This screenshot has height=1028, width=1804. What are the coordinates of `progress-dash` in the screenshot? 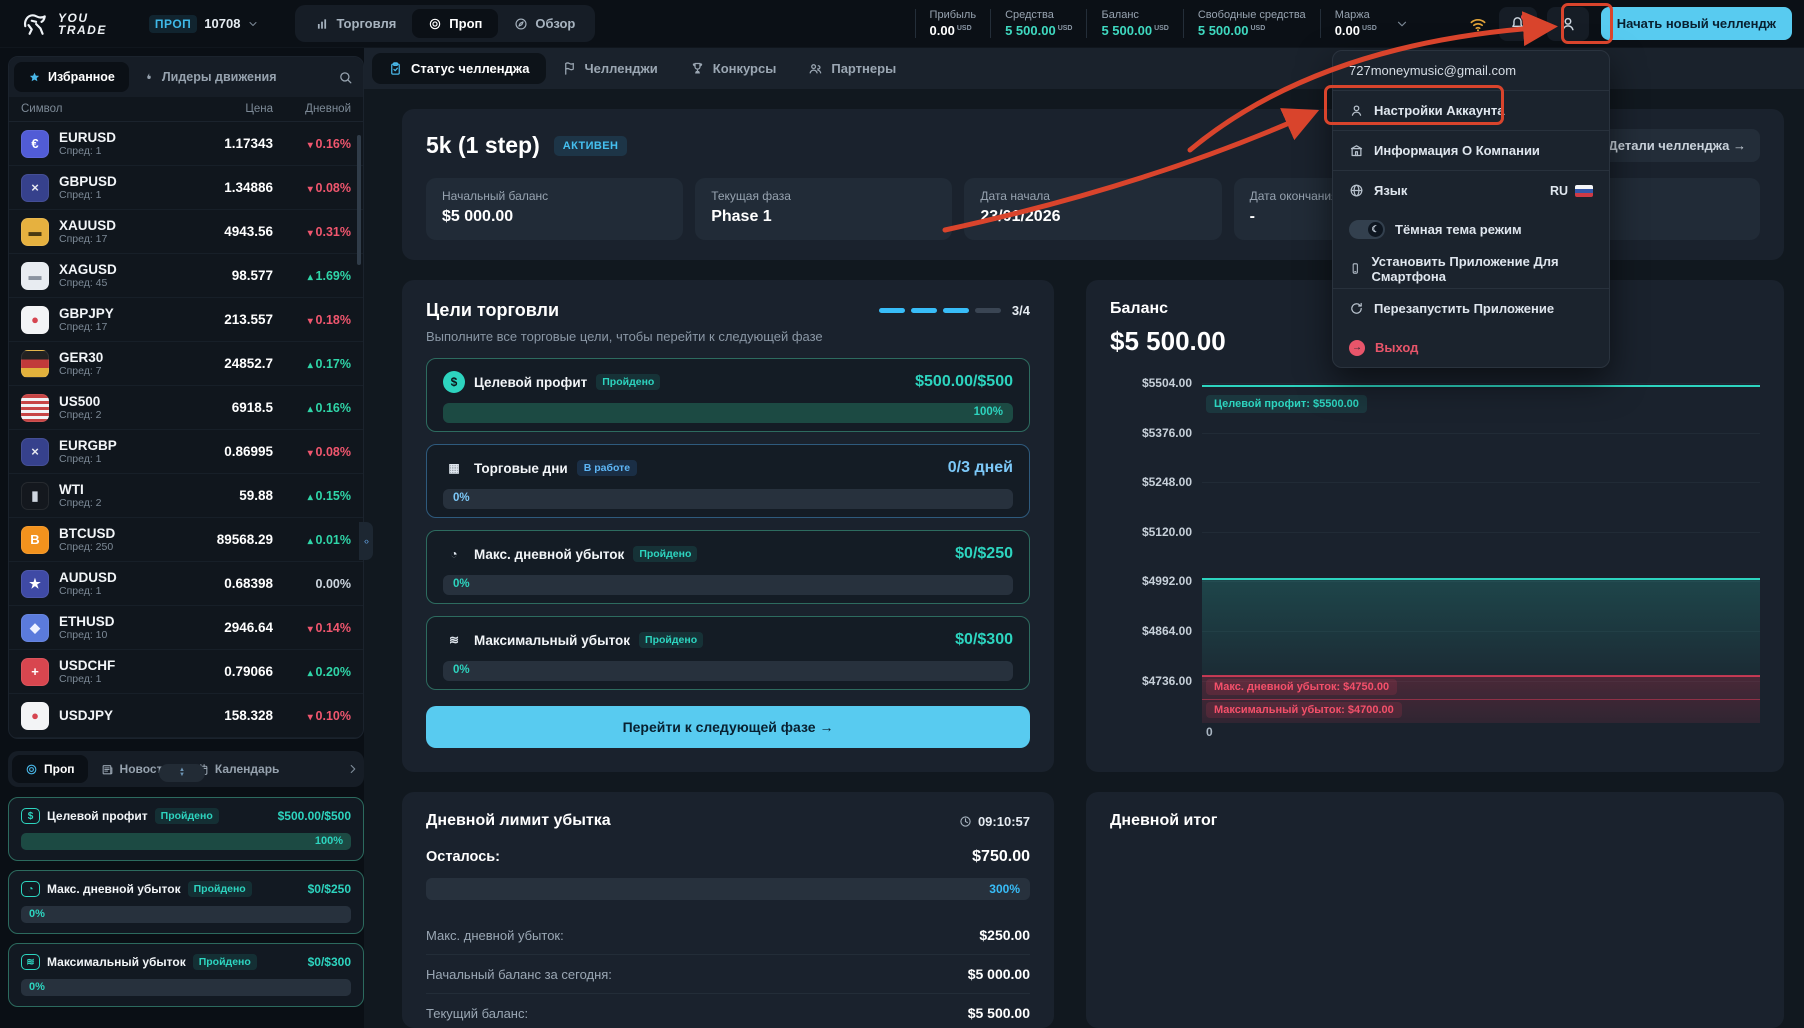 It's located at (891, 310).